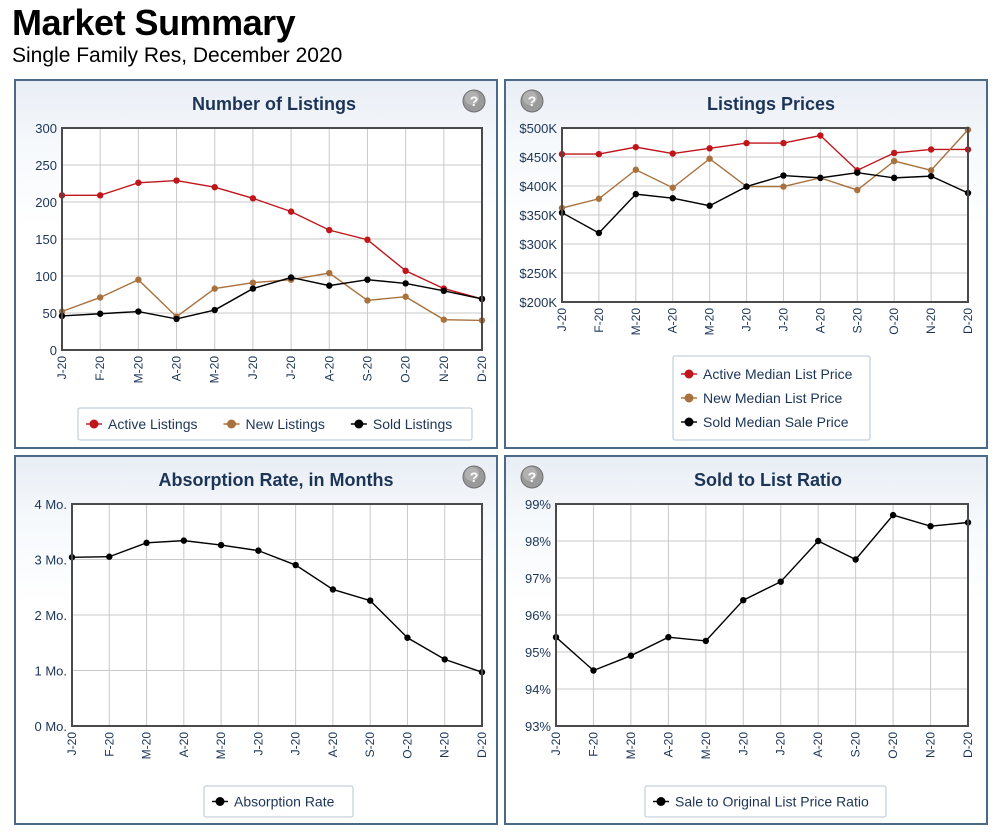 This screenshot has width=1000, height=832. I want to click on legend-label: Active Listings, so click(152, 424).